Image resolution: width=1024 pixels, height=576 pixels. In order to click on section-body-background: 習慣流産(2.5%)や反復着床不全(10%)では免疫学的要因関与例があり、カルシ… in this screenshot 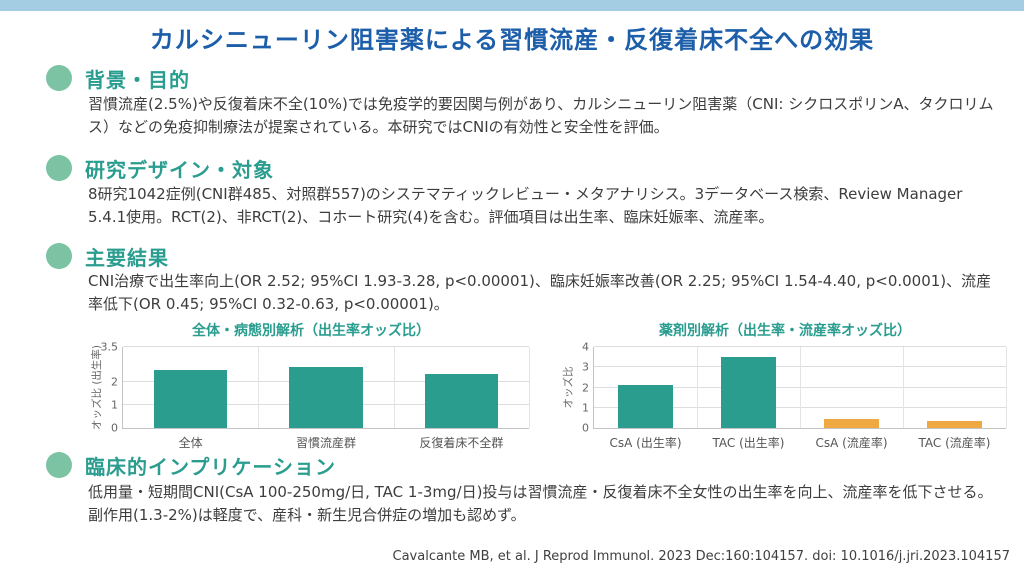, I will do `click(541, 115)`.